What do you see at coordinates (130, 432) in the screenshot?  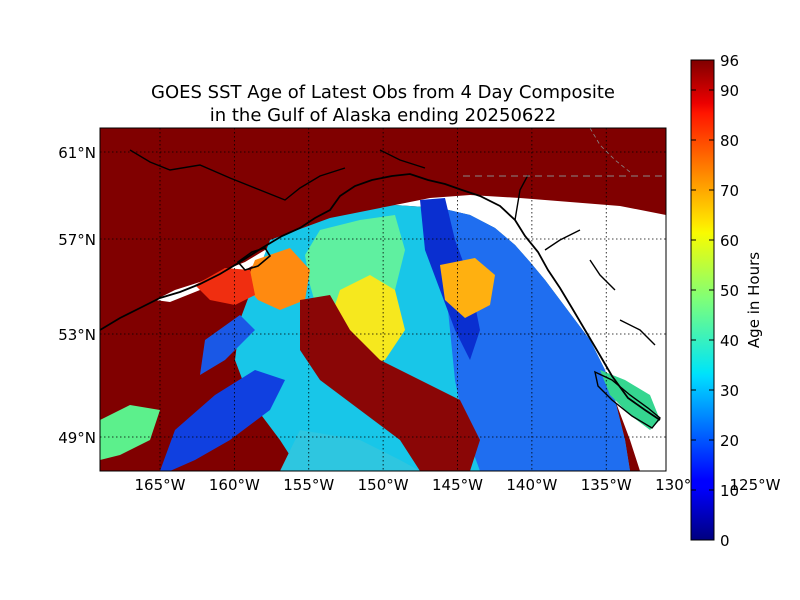 I see `swath-green-southwest` at bounding box center [130, 432].